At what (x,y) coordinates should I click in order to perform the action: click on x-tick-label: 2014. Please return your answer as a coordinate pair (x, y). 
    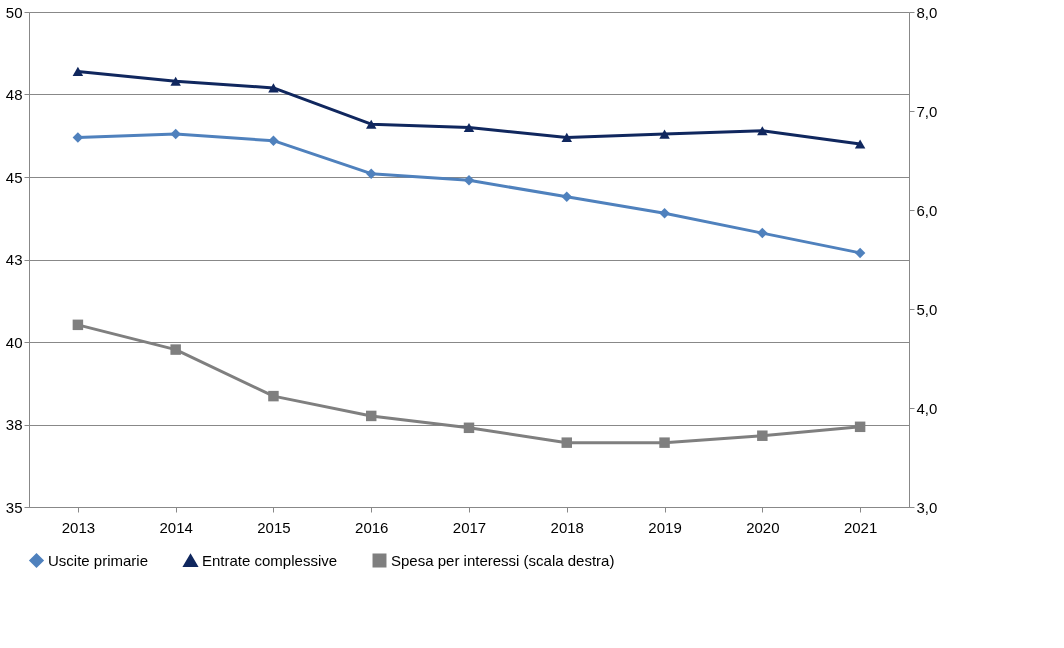
    Looking at the image, I should click on (176, 527).